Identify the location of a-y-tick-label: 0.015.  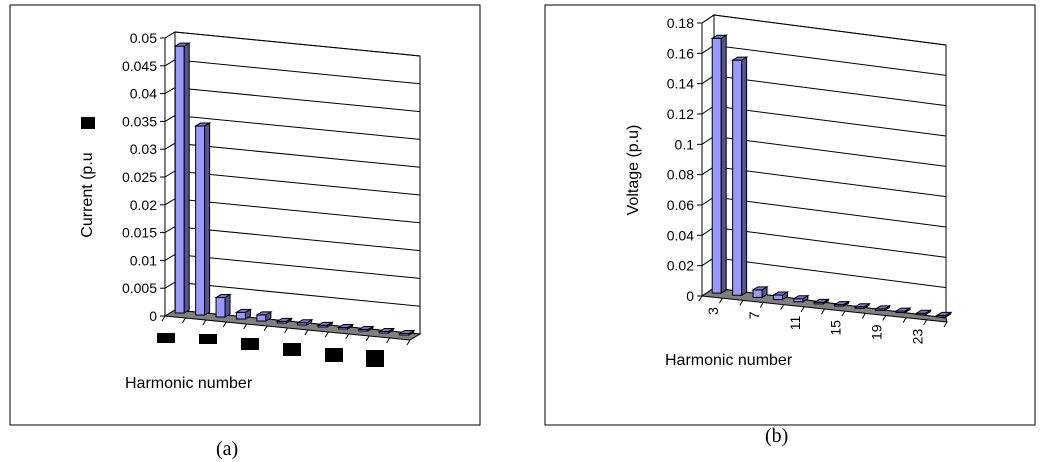
(139, 233).